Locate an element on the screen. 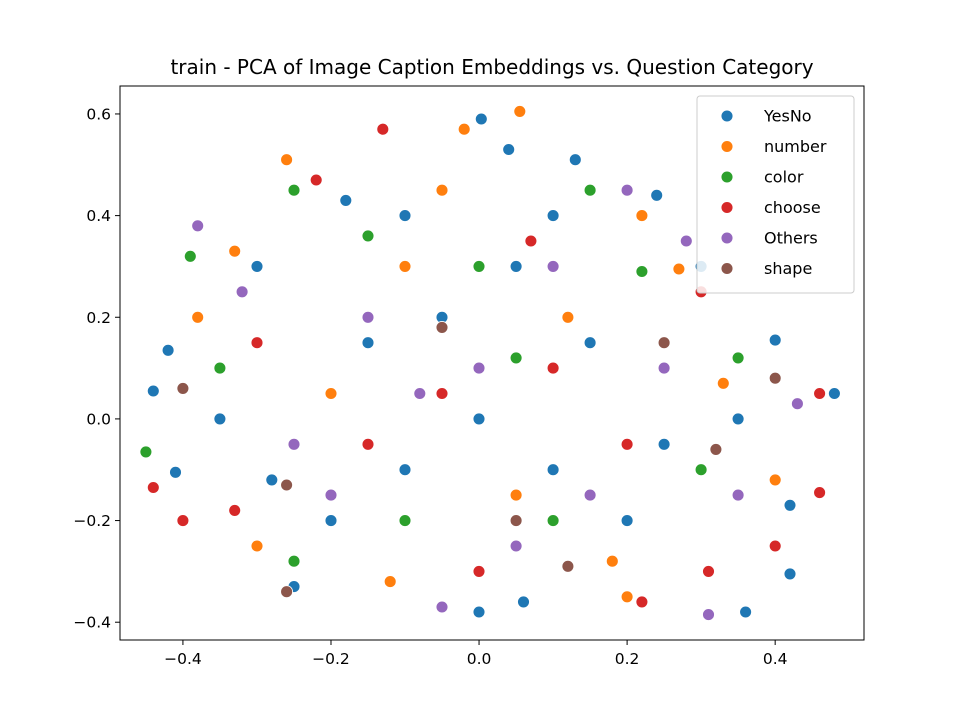 The height and width of the screenshot is (720, 960). legend-marker-color is located at coordinates (727, 177).